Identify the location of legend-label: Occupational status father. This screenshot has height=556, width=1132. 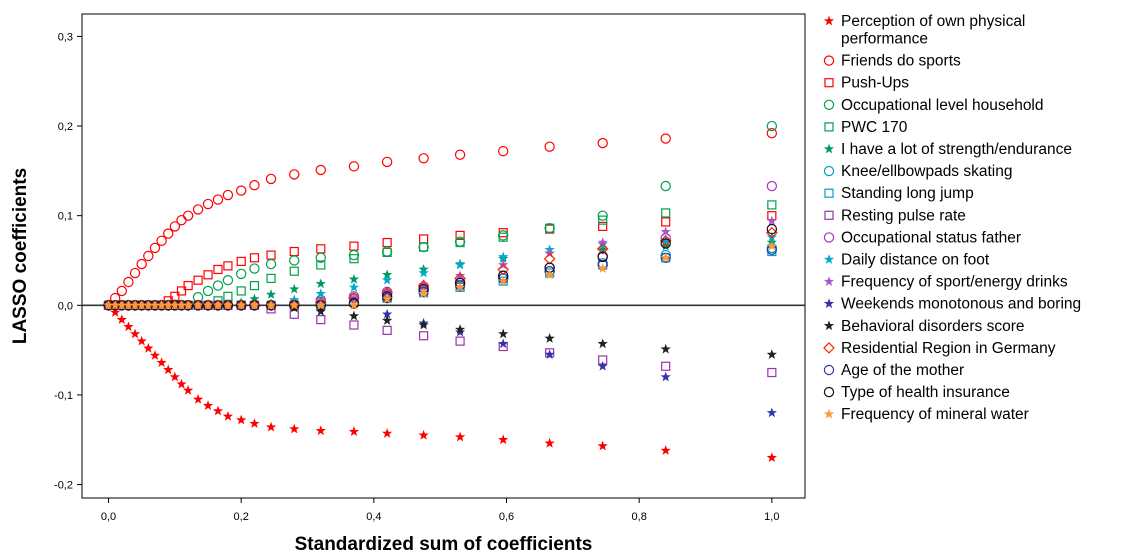
(931, 237).